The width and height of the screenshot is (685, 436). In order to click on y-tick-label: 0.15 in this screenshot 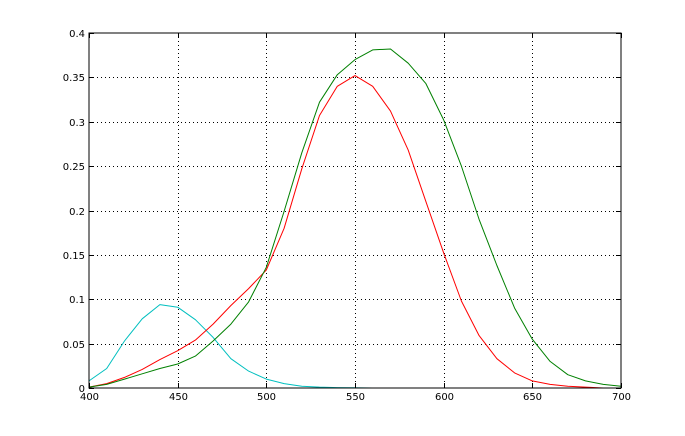, I will do `click(74, 256)`.